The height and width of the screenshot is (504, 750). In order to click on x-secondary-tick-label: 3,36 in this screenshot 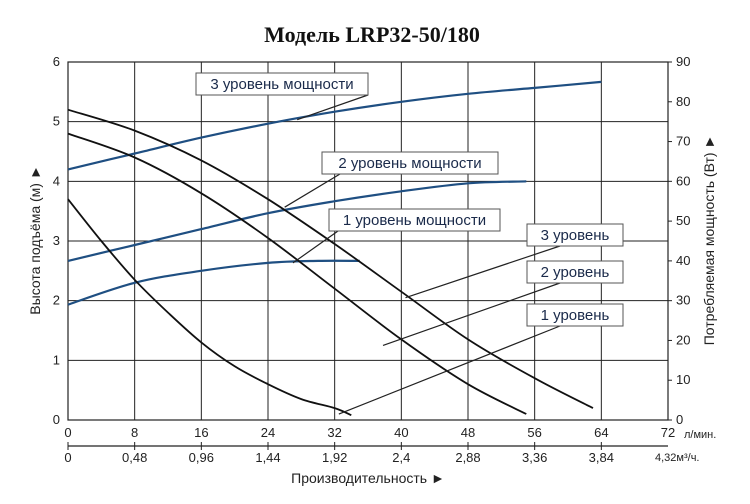, I will do `click(534, 457)`.